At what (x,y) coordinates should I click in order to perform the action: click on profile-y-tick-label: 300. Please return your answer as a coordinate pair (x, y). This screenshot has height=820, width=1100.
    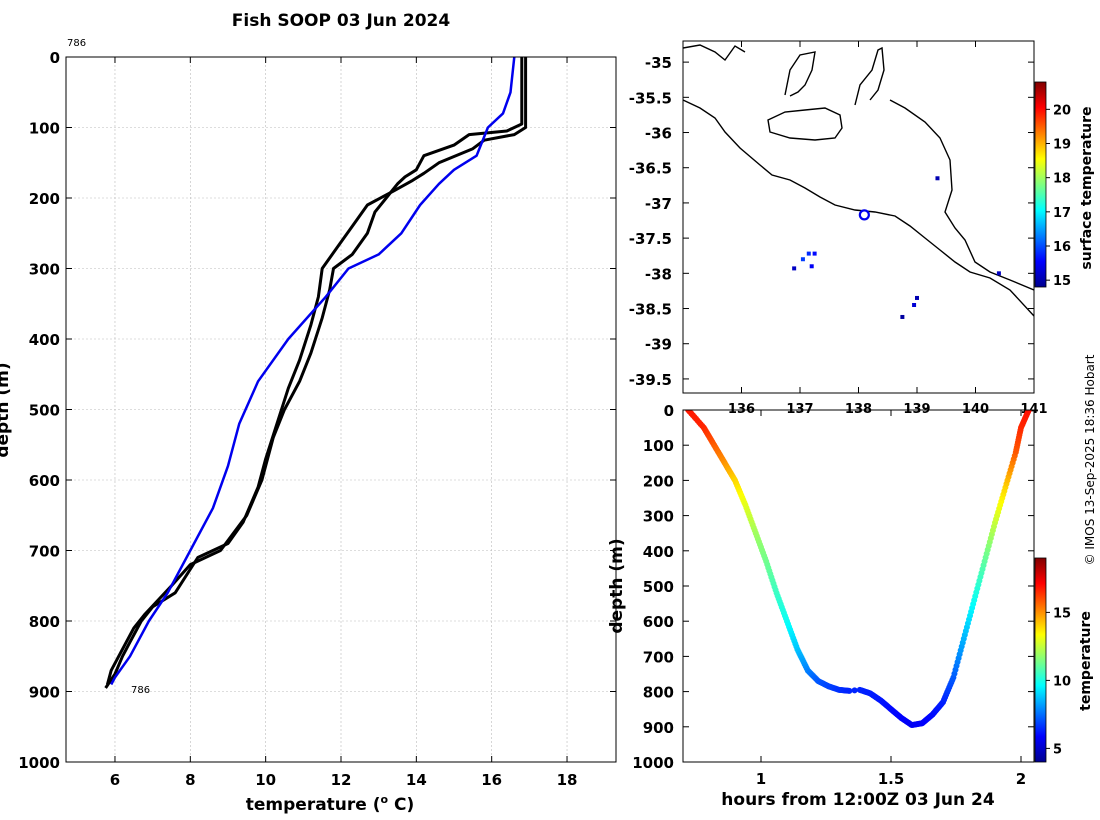
    Looking at the image, I should click on (44, 270).